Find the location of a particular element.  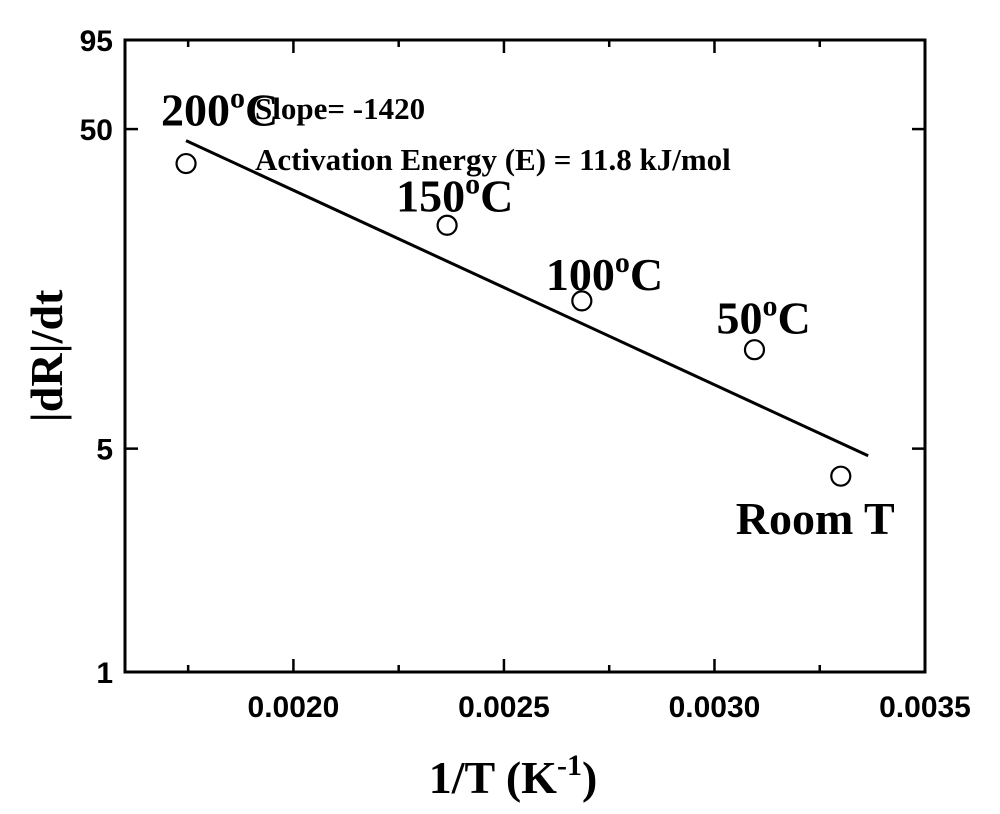

x-axis-label-main: 1/T (K is located at coordinates (493, 777).